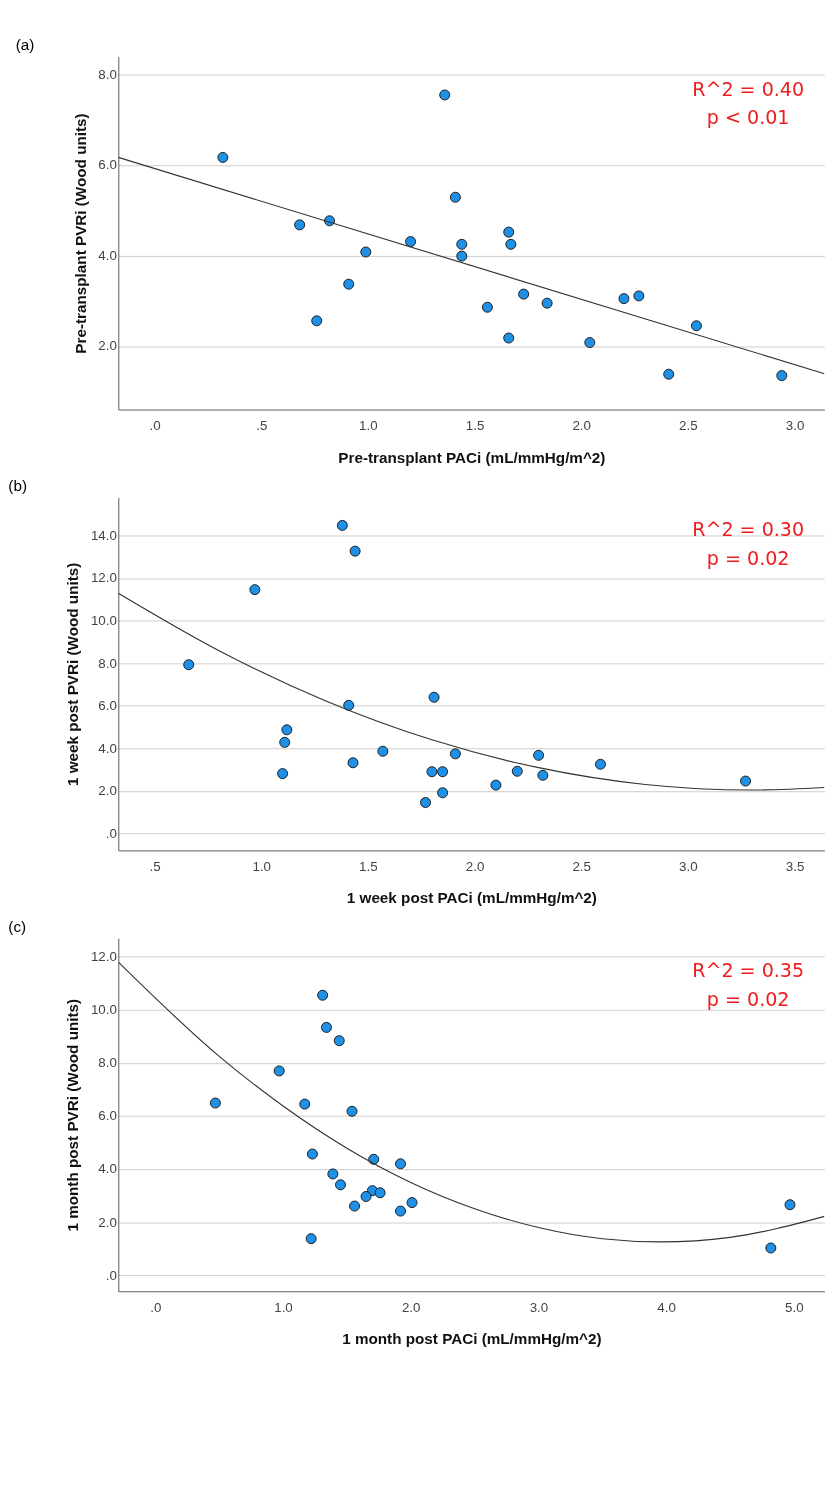 The height and width of the screenshot is (1498, 834). I want to click on x-tick-label: .5, so click(155, 866).